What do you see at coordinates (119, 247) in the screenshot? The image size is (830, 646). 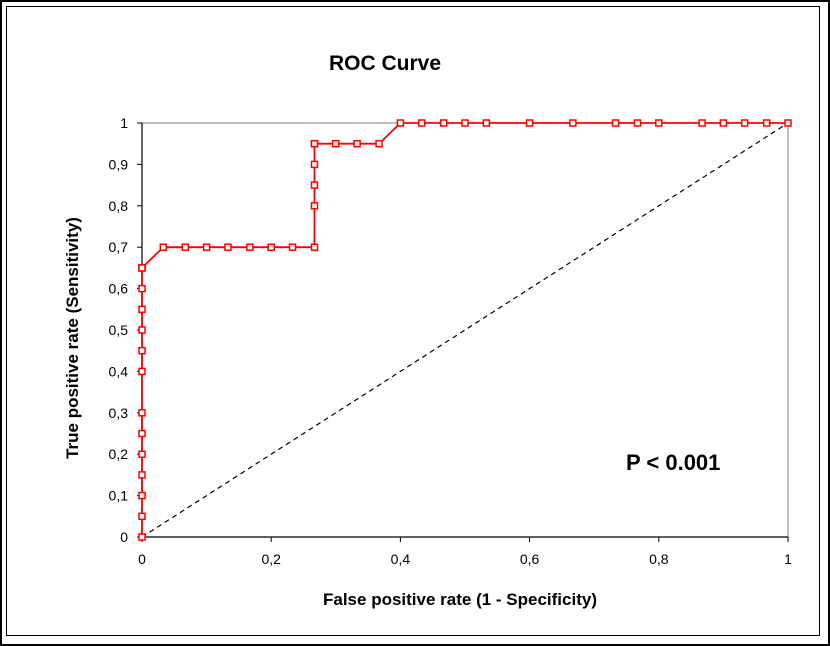 I see `y-tick-label: 0,7` at bounding box center [119, 247].